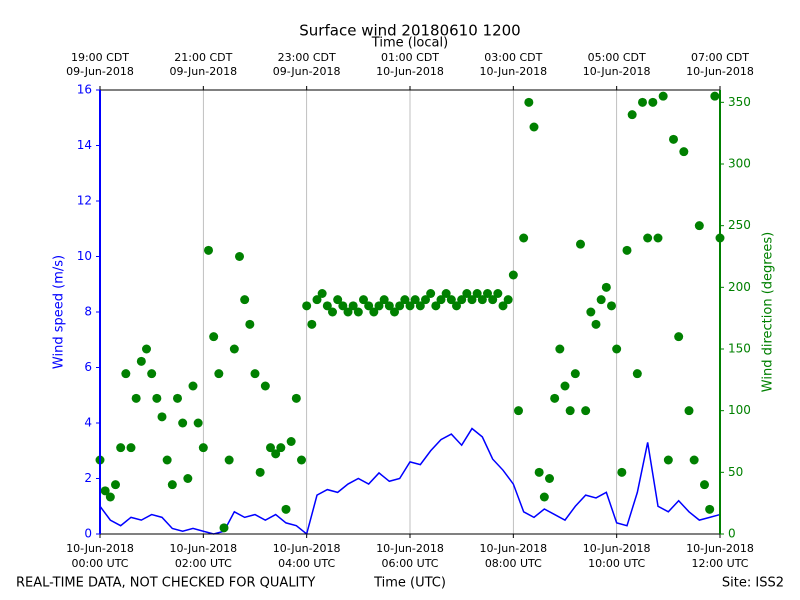  I want to click on y2-tick-label: 150, so click(739, 349).